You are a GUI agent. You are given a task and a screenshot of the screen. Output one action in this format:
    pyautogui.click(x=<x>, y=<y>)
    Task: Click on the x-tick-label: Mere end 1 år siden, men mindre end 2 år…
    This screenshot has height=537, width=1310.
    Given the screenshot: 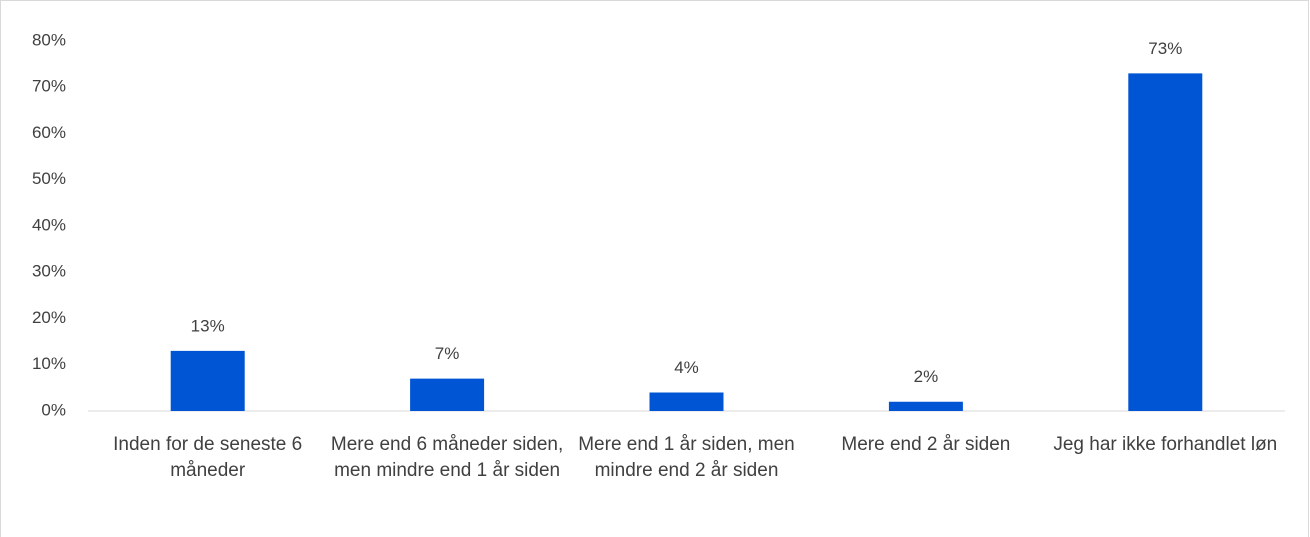 What is the action you would take?
    pyautogui.click(x=686, y=457)
    